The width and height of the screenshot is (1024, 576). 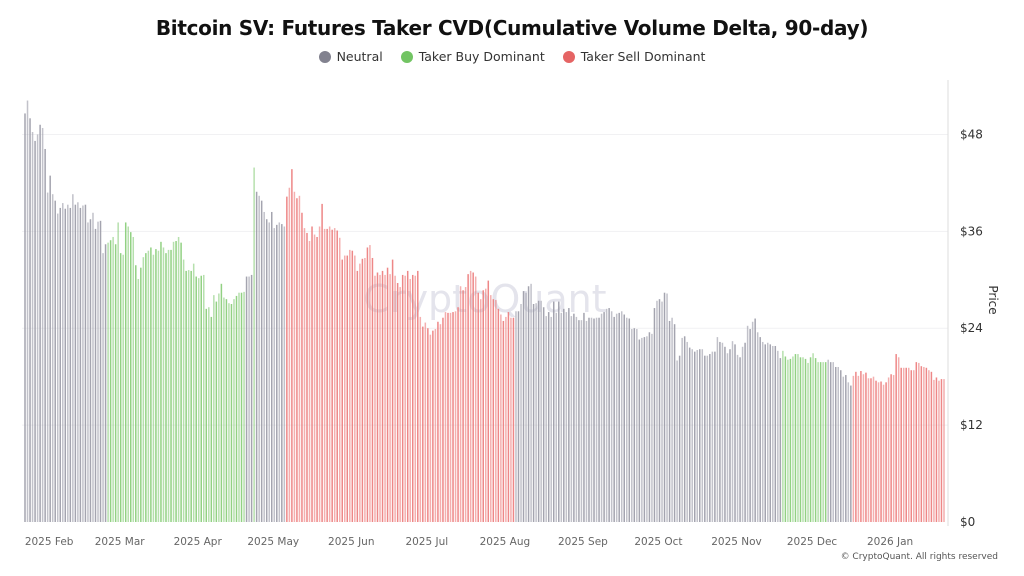 I want to click on legend-item-neutral: Neutral, so click(x=350, y=56).